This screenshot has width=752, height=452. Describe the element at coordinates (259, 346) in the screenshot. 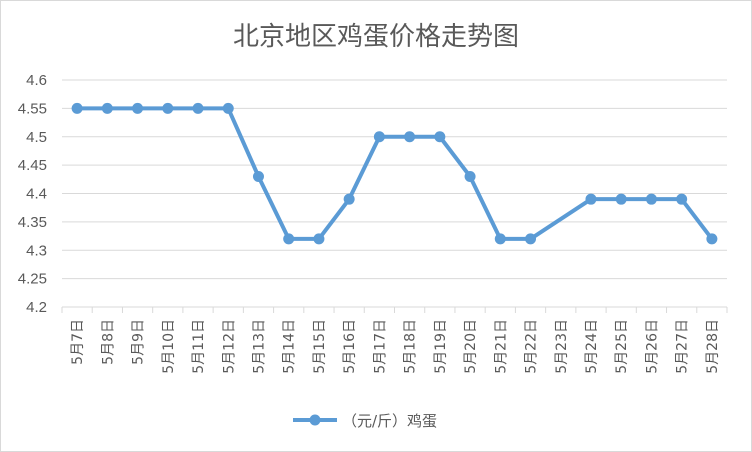

I see `x-tick-label: 5月13日` at that location.